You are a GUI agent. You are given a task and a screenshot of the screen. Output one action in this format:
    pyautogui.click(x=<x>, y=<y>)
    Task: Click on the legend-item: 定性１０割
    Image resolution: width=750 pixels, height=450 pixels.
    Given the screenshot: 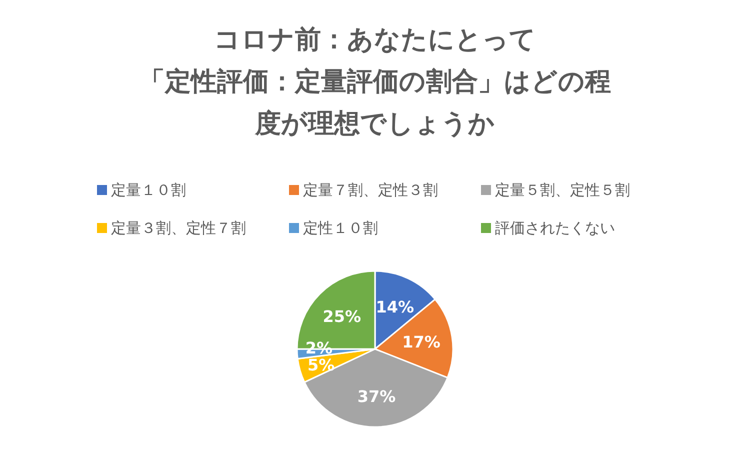 What is the action you would take?
    pyautogui.click(x=333, y=228)
    